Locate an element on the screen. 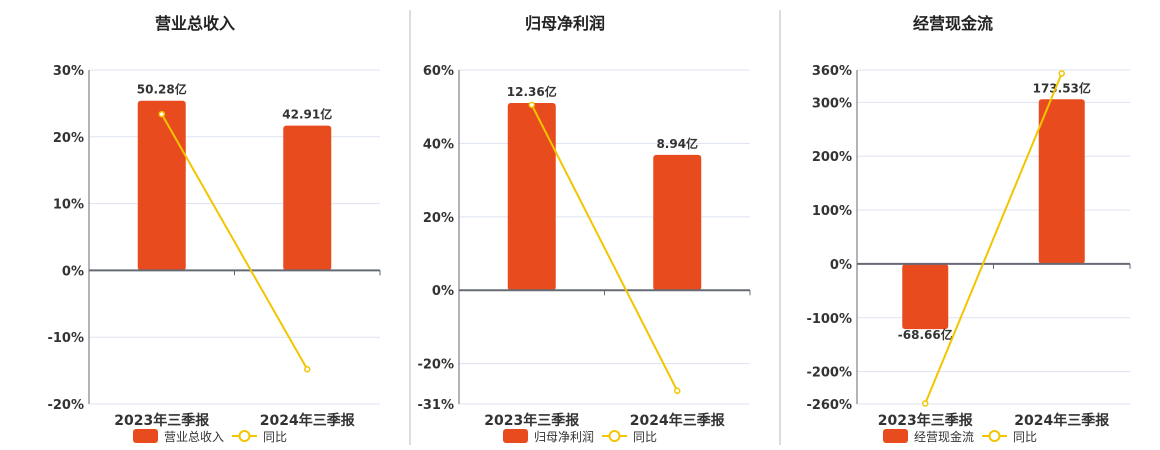 This screenshot has width=1160, height=450. y-tick-label: 100% is located at coordinates (832, 211).